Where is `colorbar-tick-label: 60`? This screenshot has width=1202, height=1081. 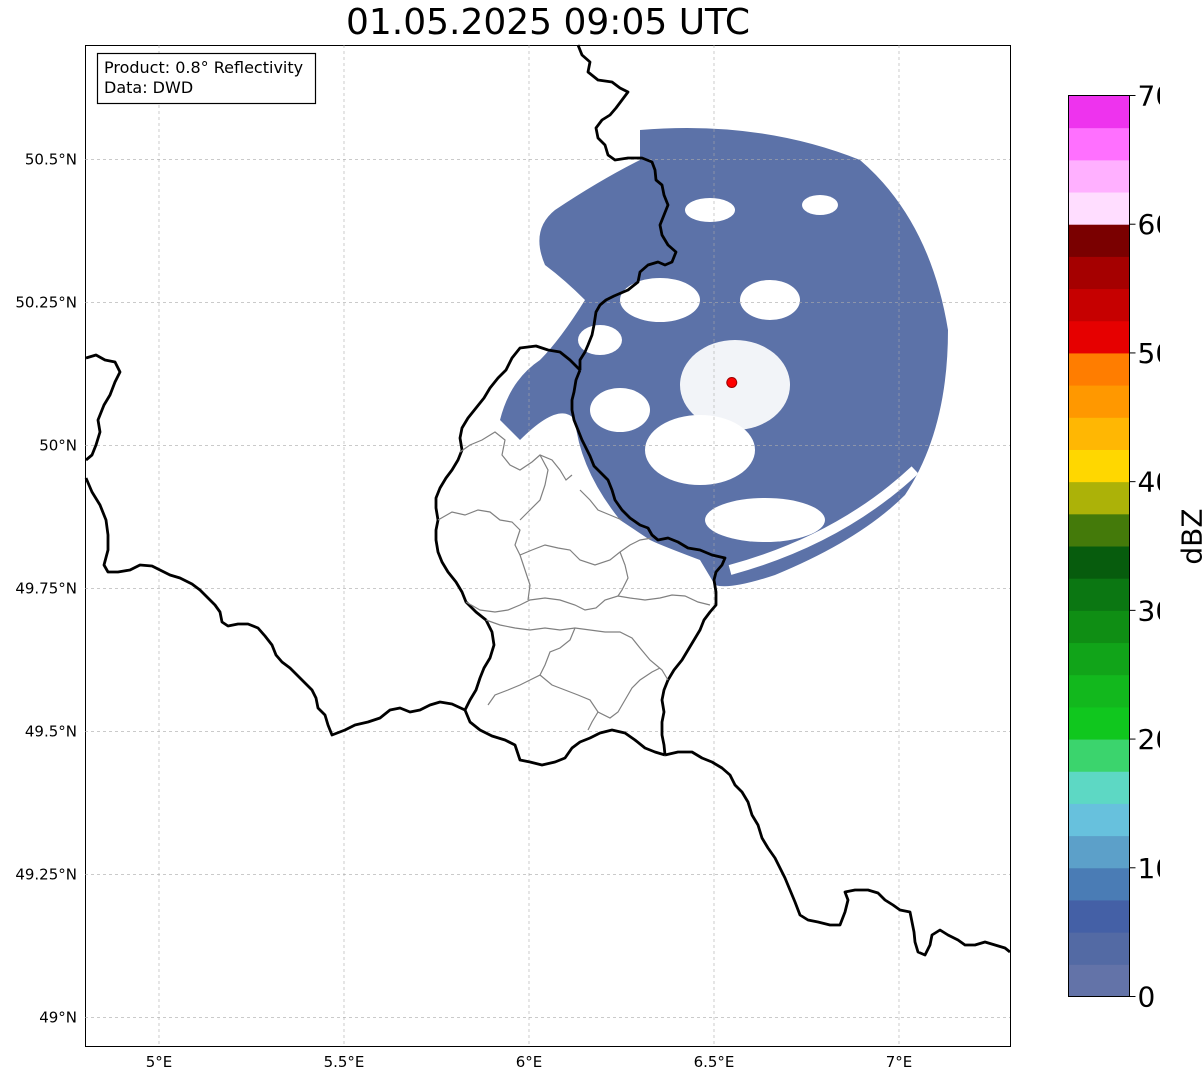 colorbar-tick-label: 60 is located at coordinates (1149, 224).